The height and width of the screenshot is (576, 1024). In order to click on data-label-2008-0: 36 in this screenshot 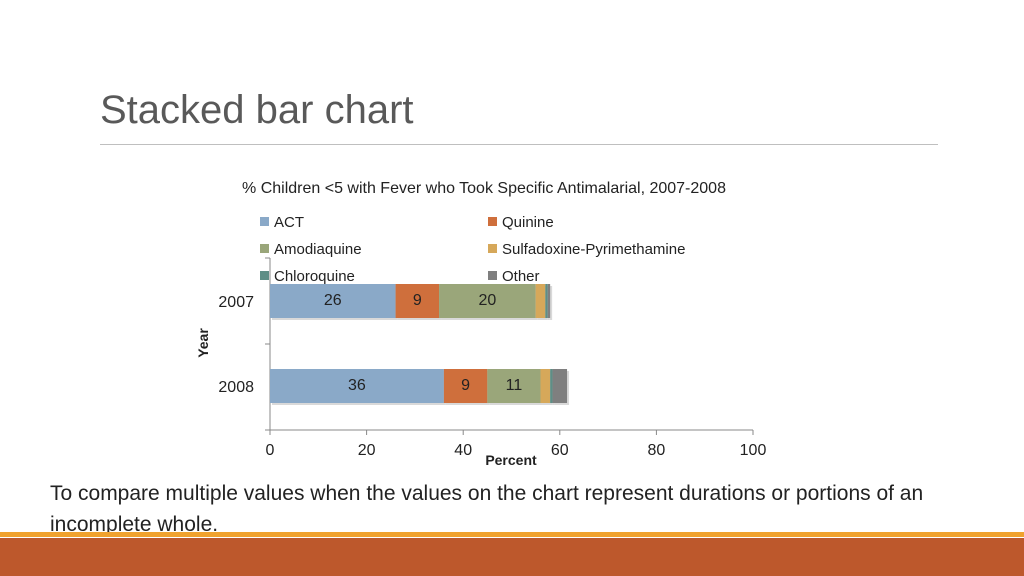, I will do `click(357, 385)`.